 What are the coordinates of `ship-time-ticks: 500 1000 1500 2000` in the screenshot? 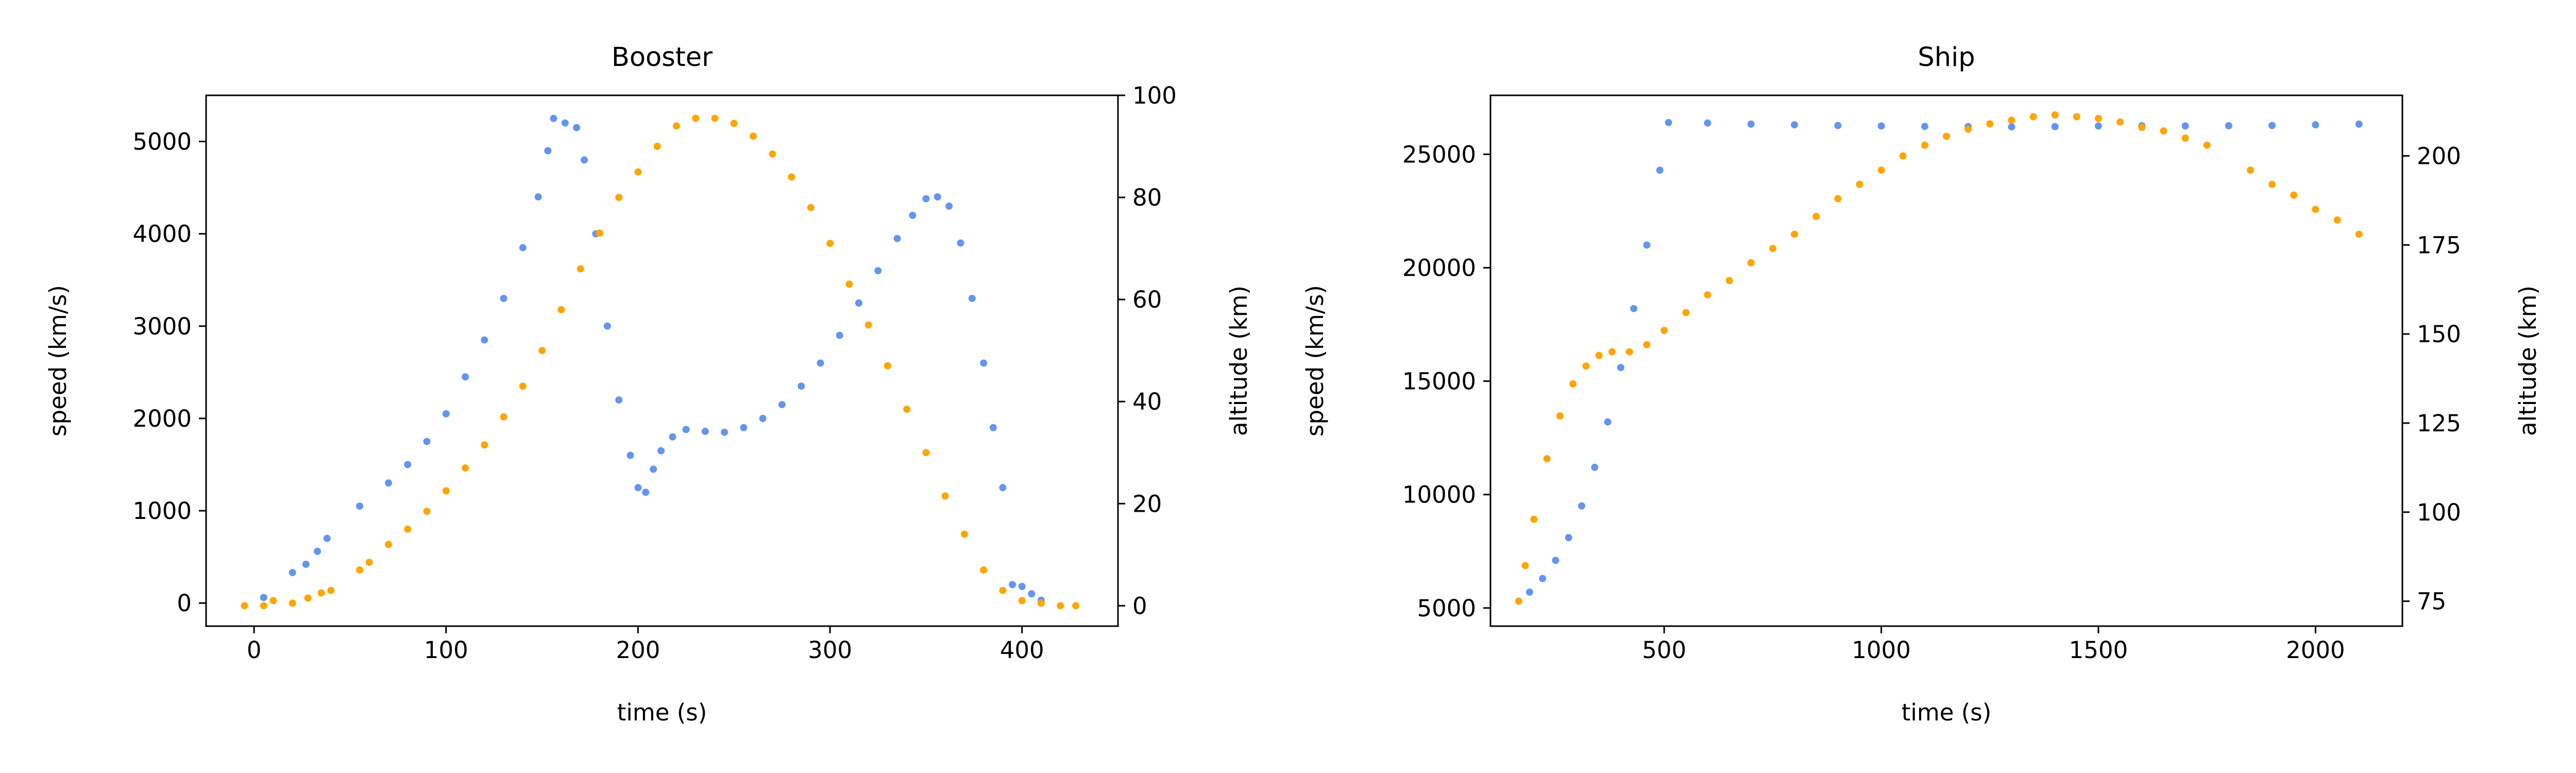 It's located at (1993, 645).